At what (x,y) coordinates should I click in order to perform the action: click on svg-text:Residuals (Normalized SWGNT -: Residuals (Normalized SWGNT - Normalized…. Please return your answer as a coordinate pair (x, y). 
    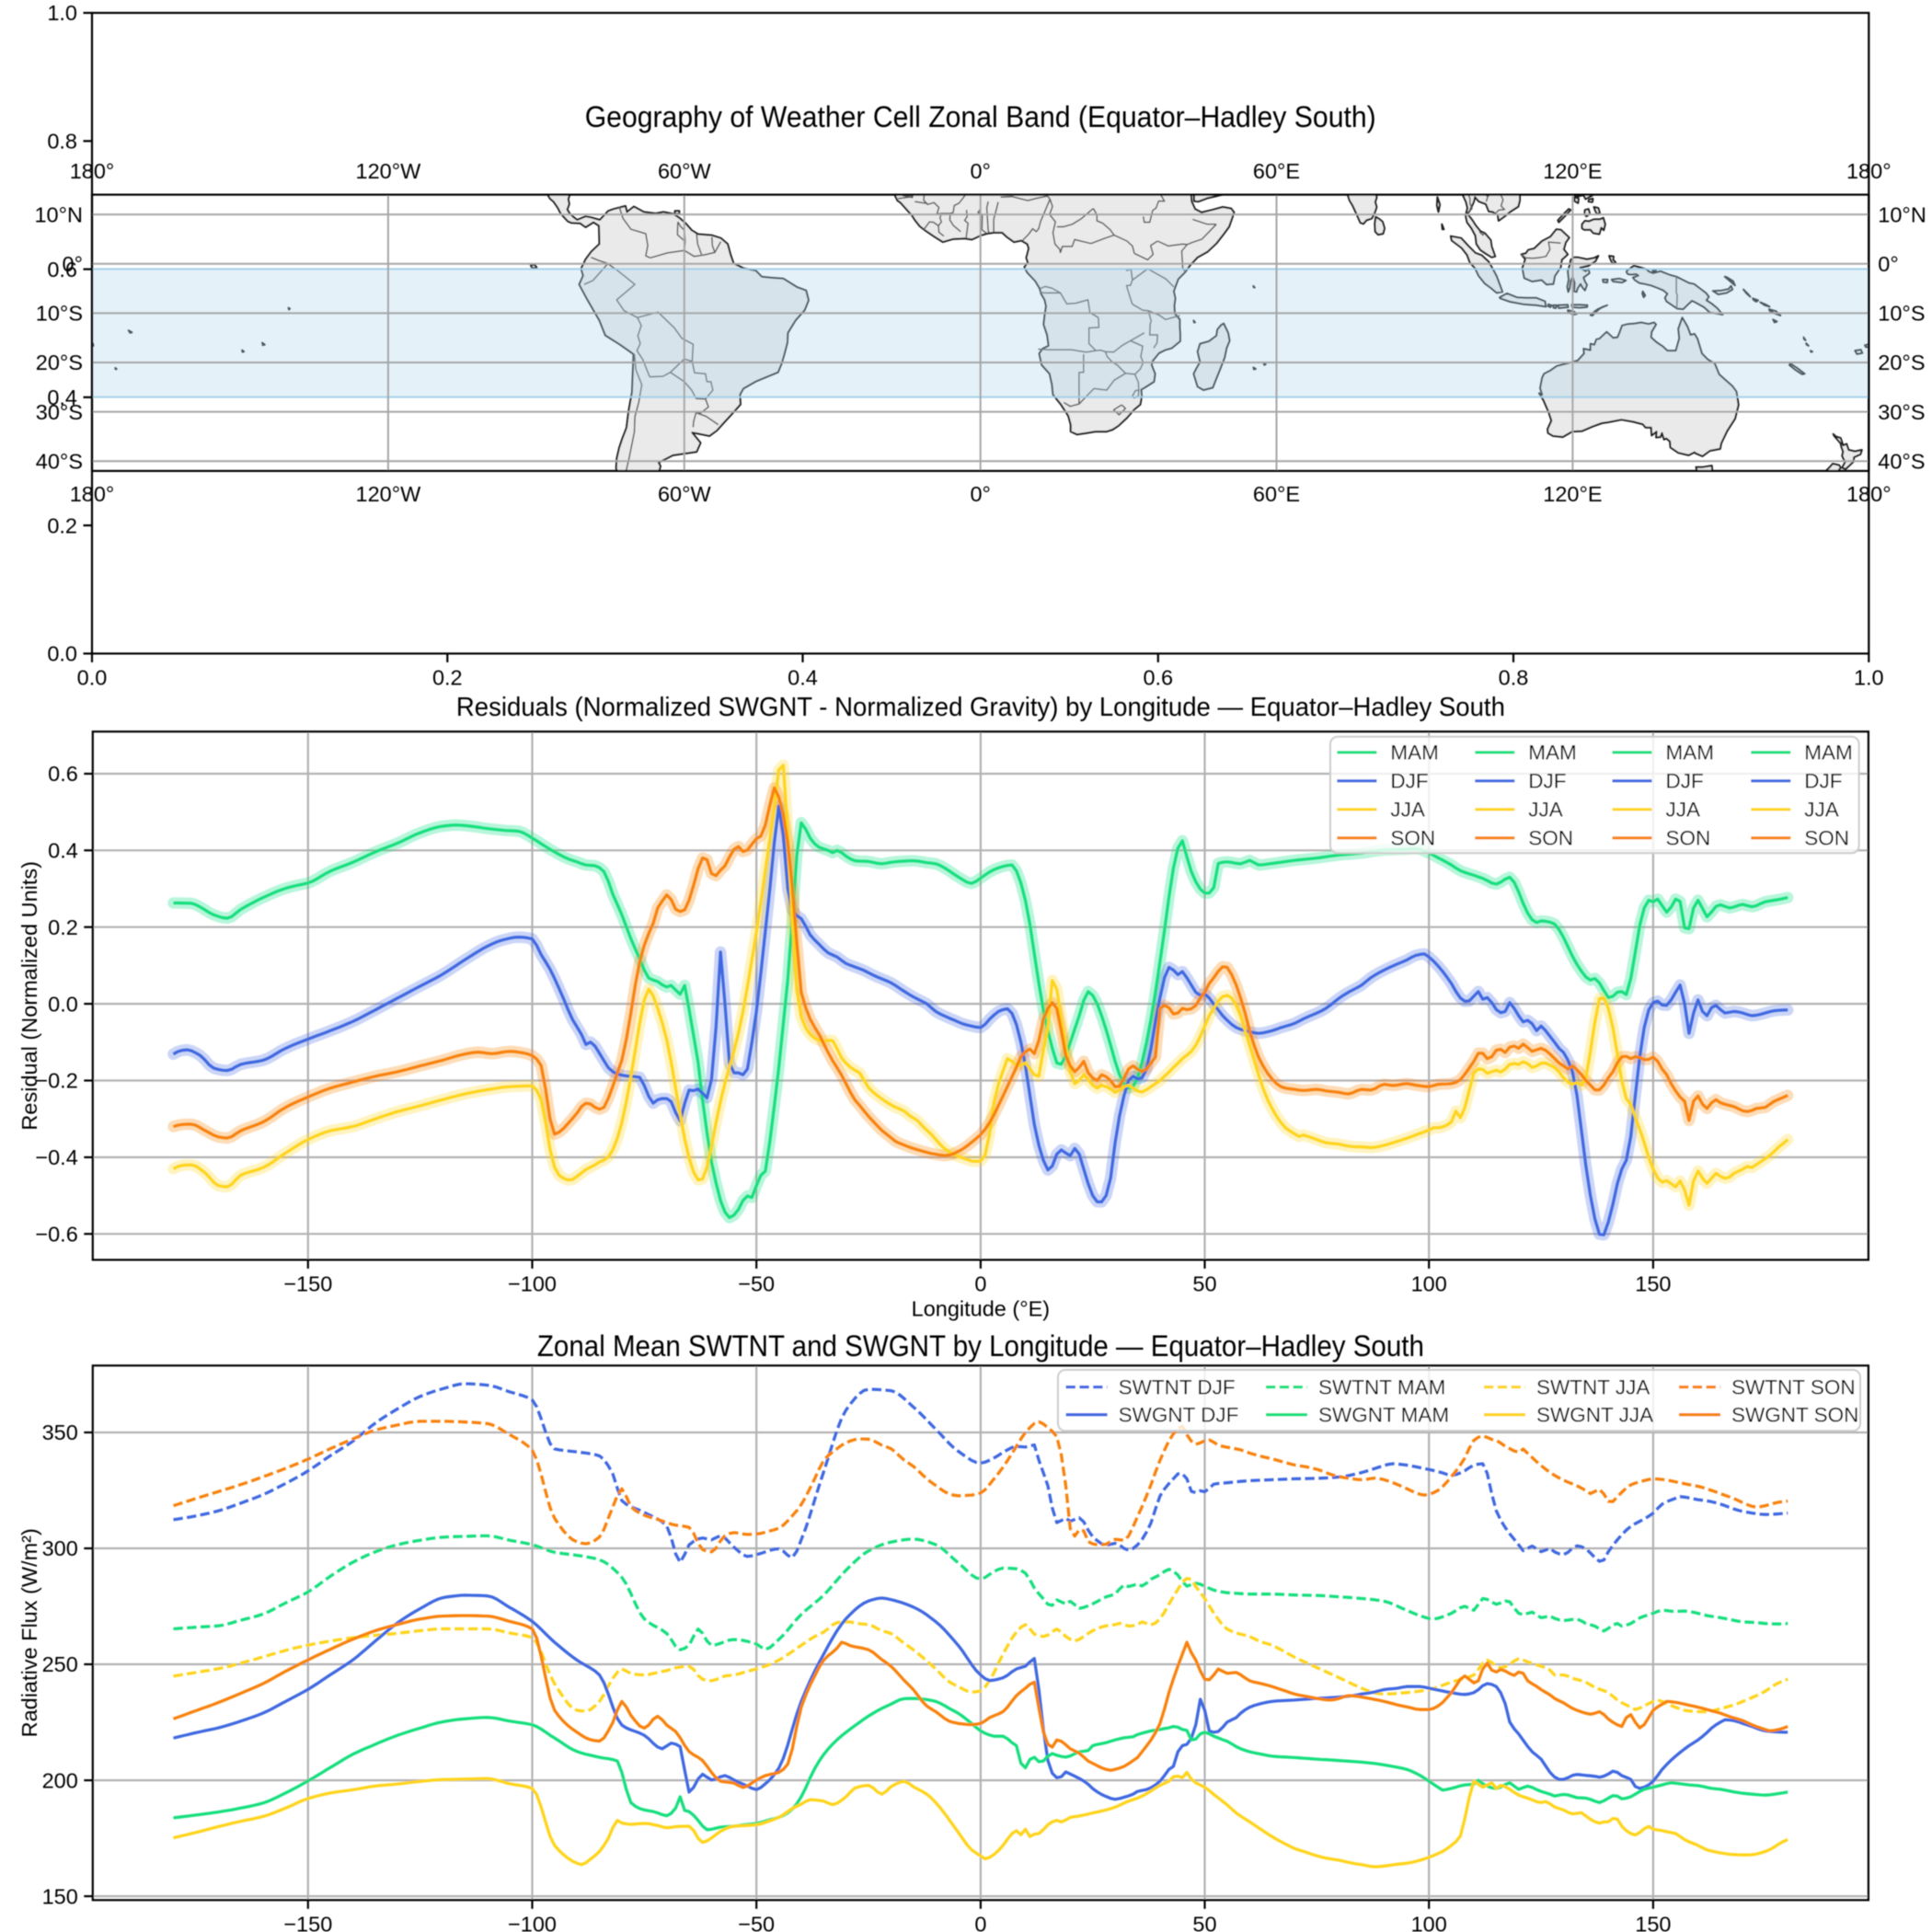
    Looking at the image, I should click on (980, 707).